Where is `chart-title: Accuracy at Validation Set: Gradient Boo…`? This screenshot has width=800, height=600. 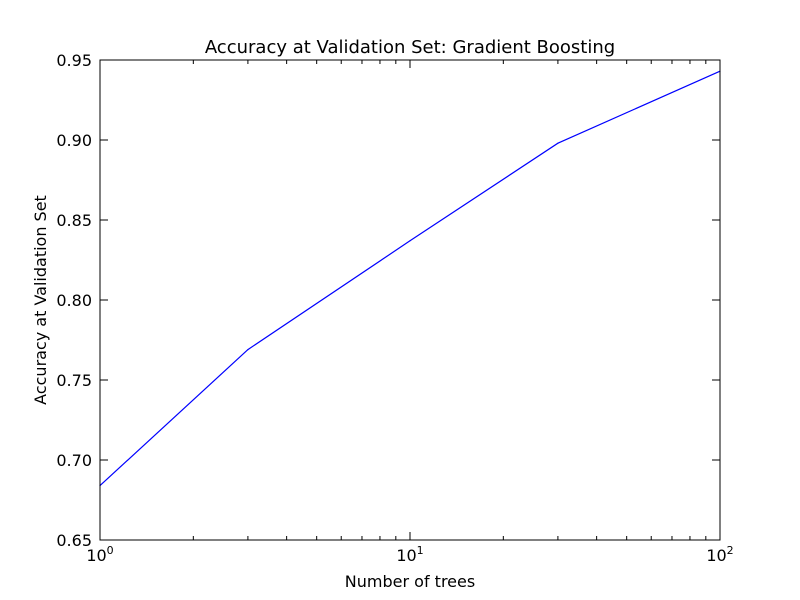
chart-title: Accuracy at Validation Set: Gradient Boo… is located at coordinates (410, 47).